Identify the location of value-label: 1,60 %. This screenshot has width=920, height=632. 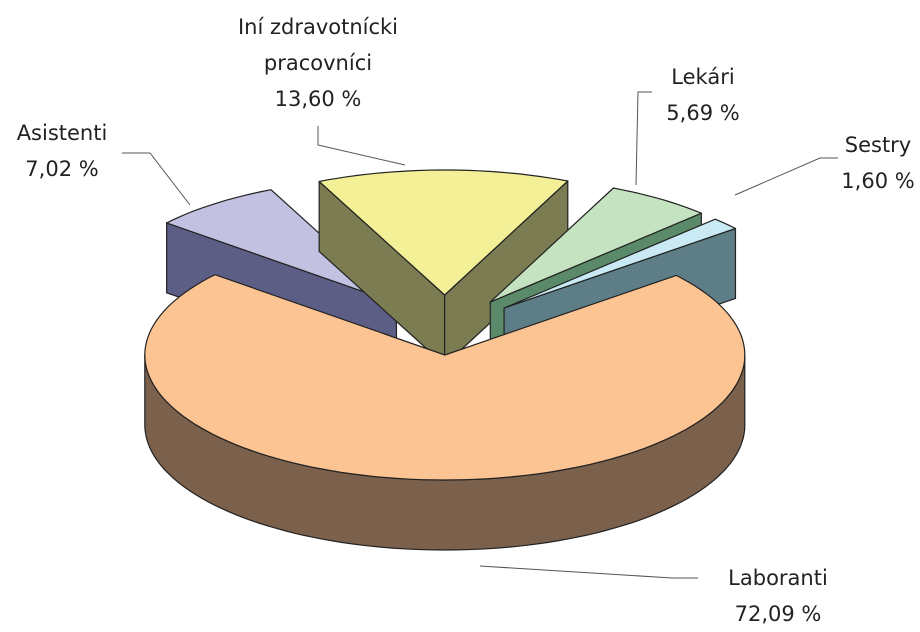
(878, 181).